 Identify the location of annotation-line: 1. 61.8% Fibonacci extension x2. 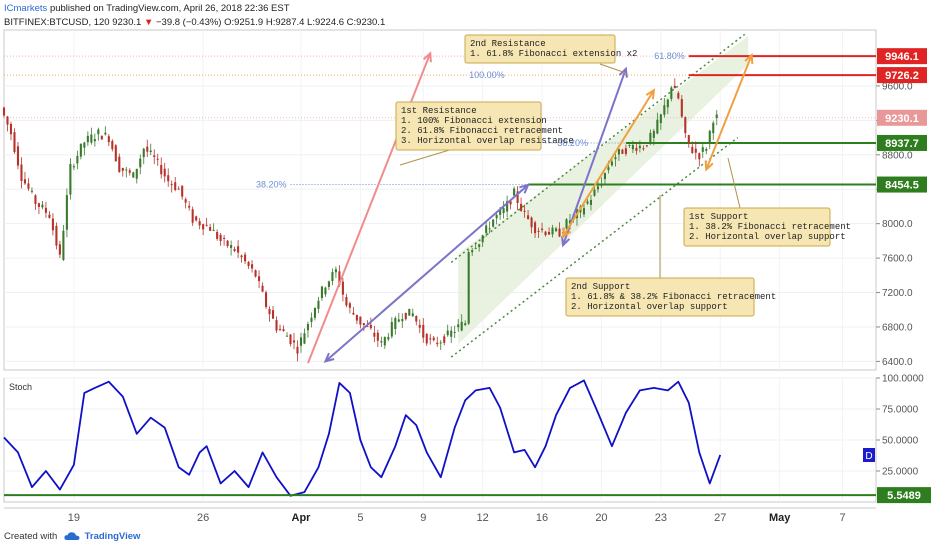
(553, 54).